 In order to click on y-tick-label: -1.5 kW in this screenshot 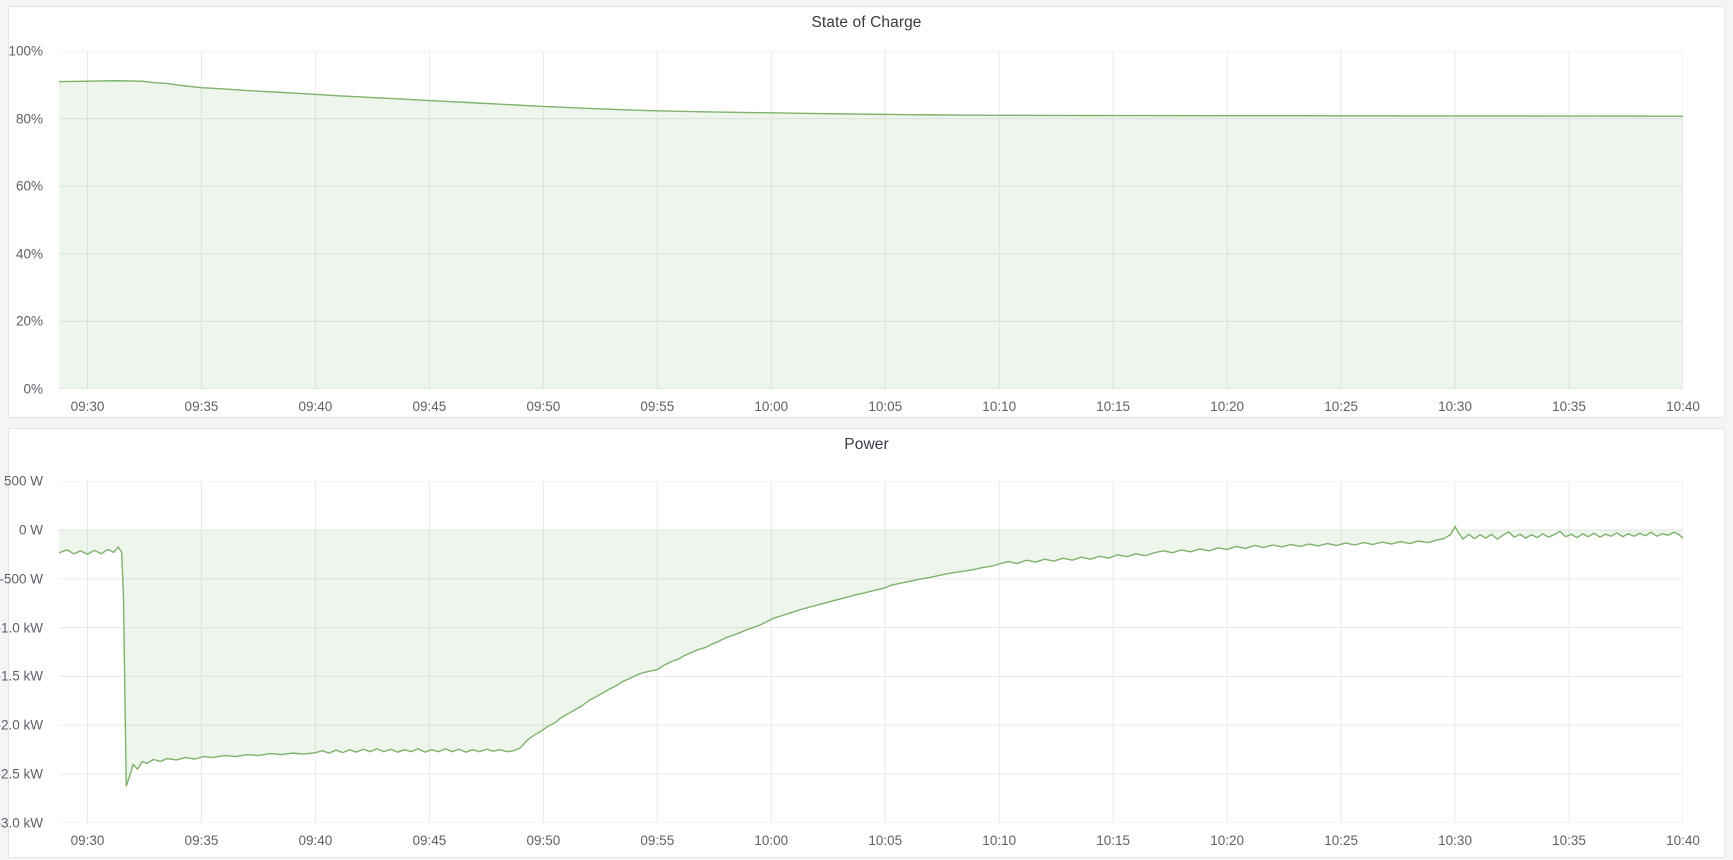, I will do `click(21, 676)`.